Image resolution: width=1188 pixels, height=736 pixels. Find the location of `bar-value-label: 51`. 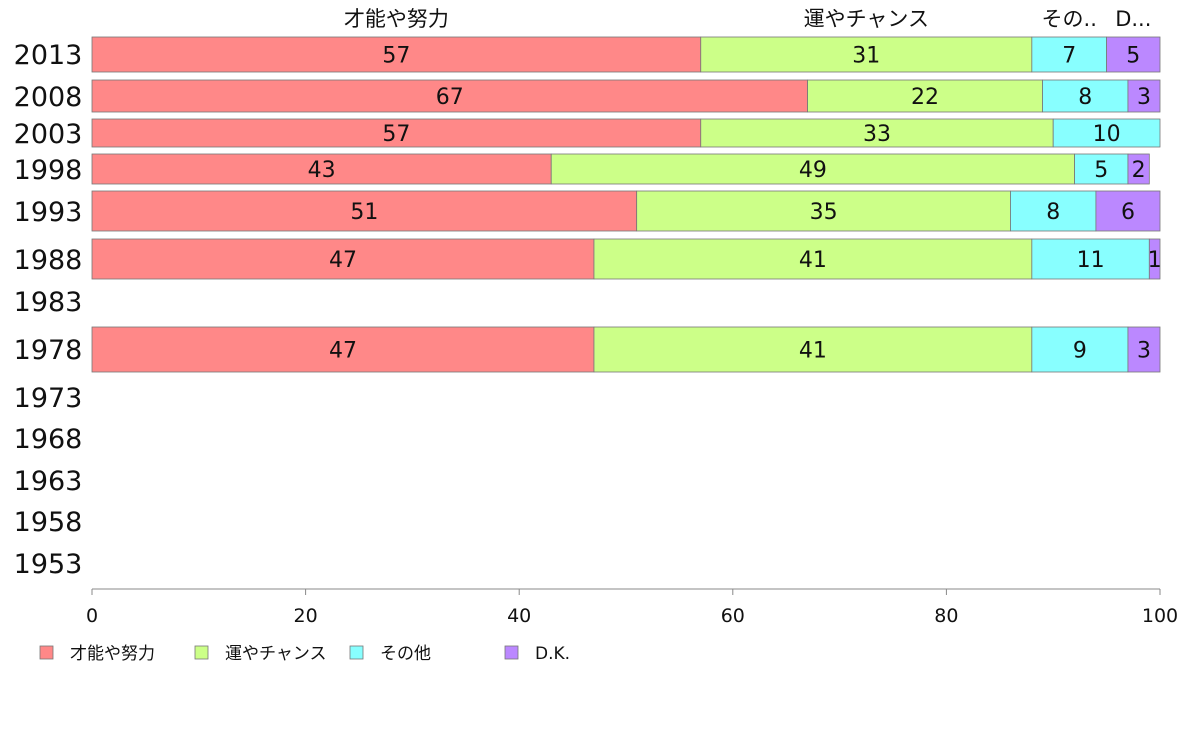

bar-value-label: 51 is located at coordinates (364, 212).